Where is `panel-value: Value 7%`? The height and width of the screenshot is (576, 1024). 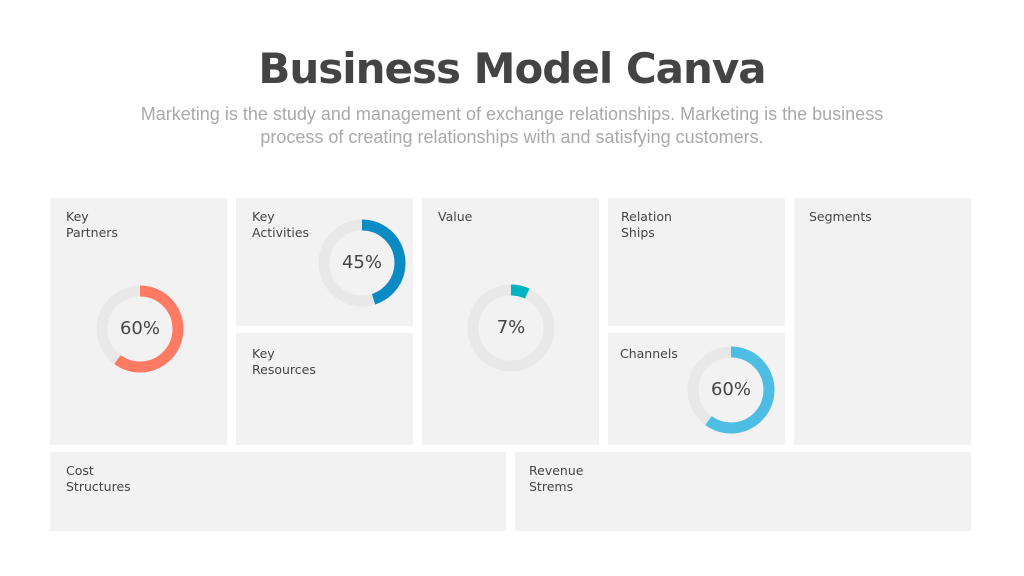
panel-value: Value 7% is located at coordinates (510, 321).